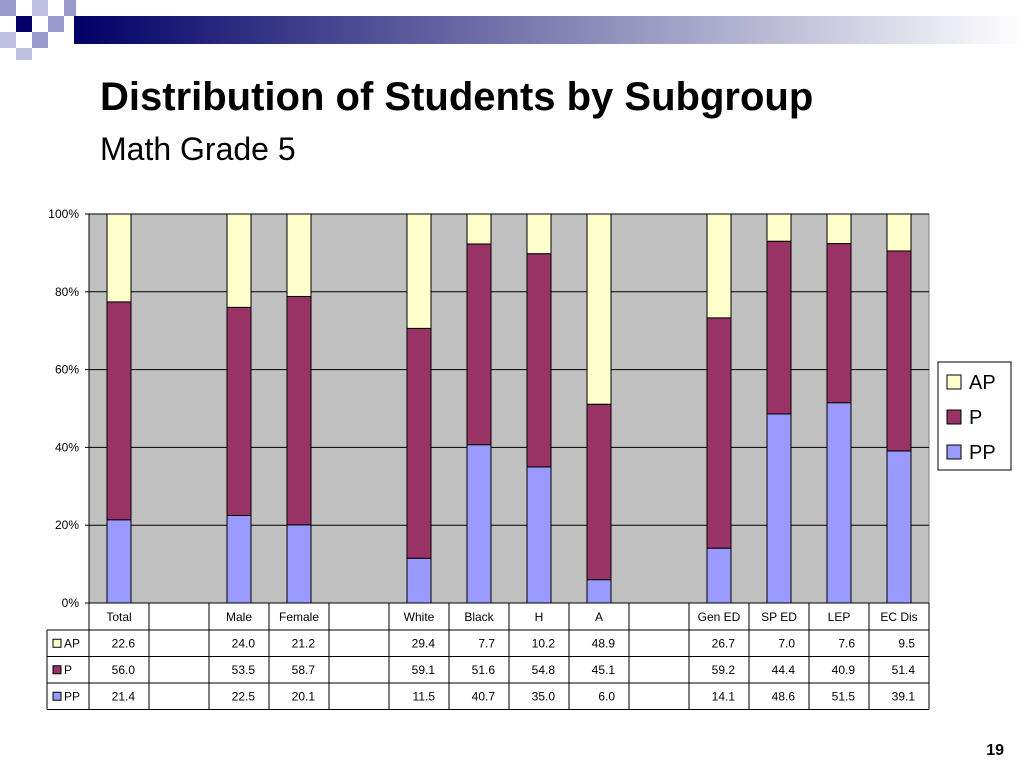 The height and width of the screenshot is (768, 1024). I want to click on table-cell: 59.1, so click(424, 670).